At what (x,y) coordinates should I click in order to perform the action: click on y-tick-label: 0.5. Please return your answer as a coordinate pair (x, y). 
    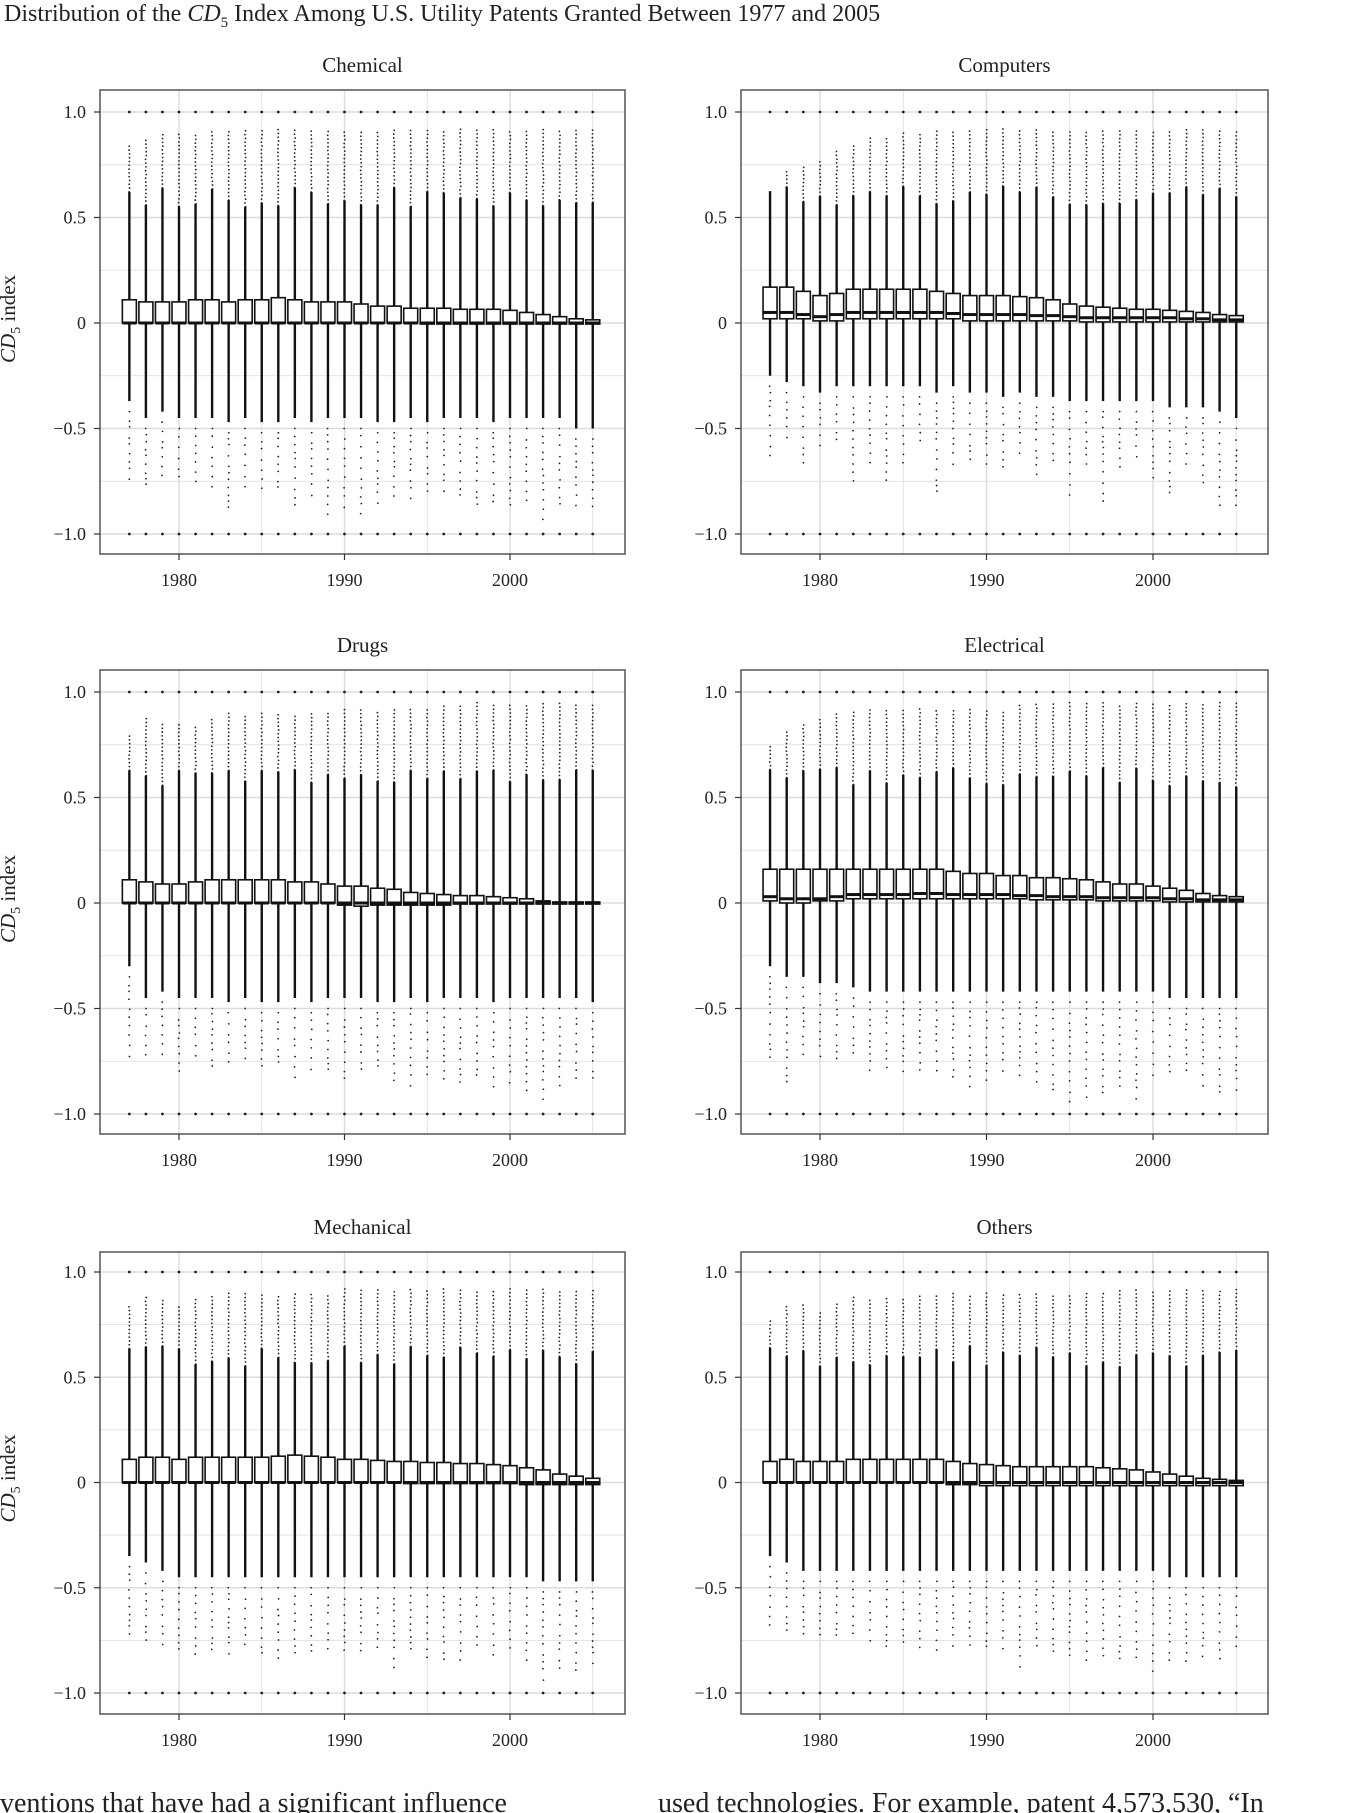
    Looking at the image, I should click on (716, 218).